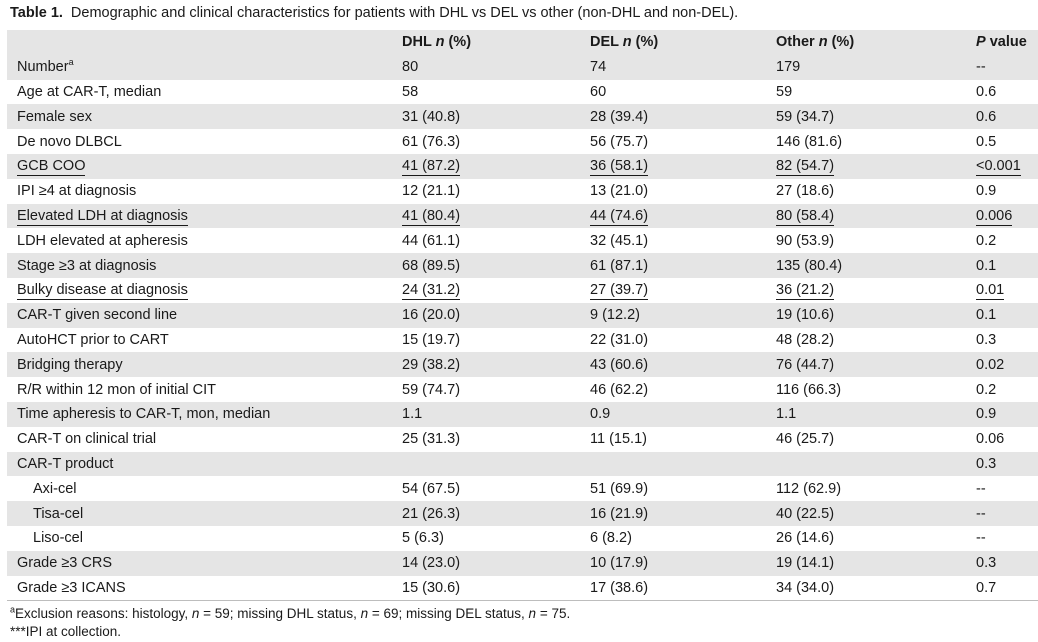 The height and width of the screenshot is (642, 1038). Describe the element at coordinates (683, 588) in the screenshot. I see `del-cell: 17 (38.6)` at that location.